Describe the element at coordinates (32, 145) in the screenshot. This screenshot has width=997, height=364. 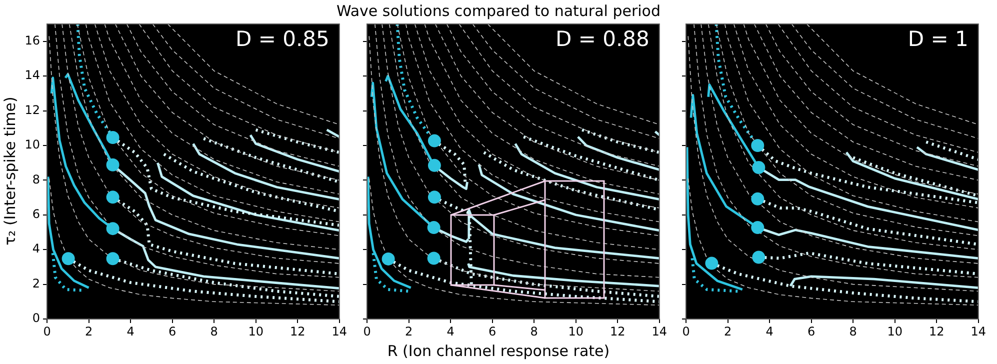
I see `y-tick-label: 10` at that location.